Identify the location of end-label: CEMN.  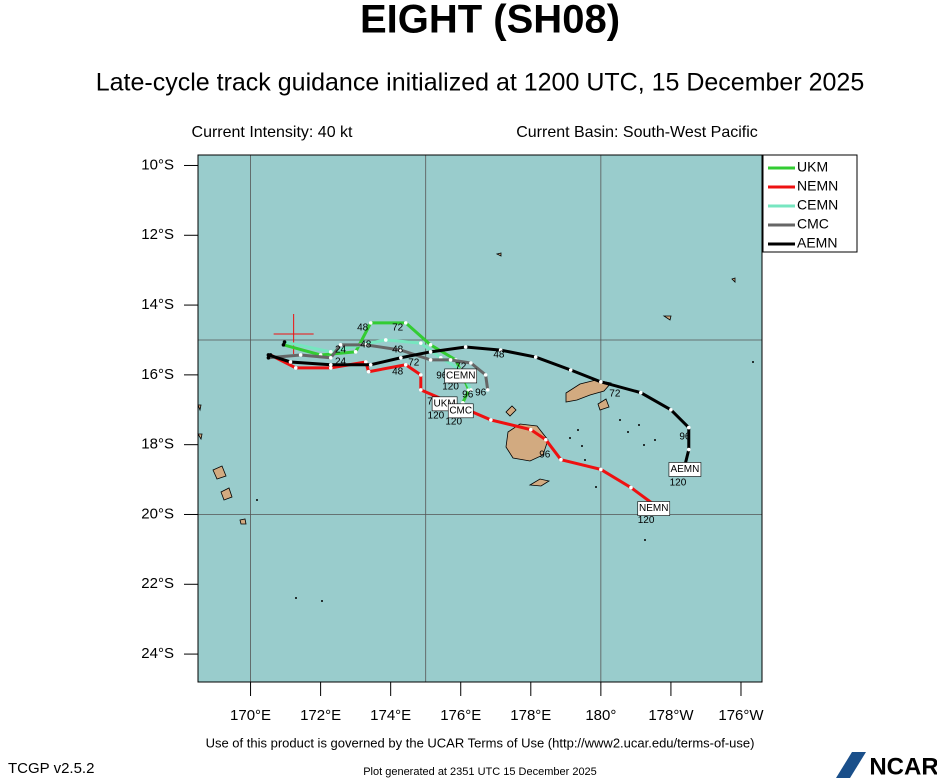
(460, 376).